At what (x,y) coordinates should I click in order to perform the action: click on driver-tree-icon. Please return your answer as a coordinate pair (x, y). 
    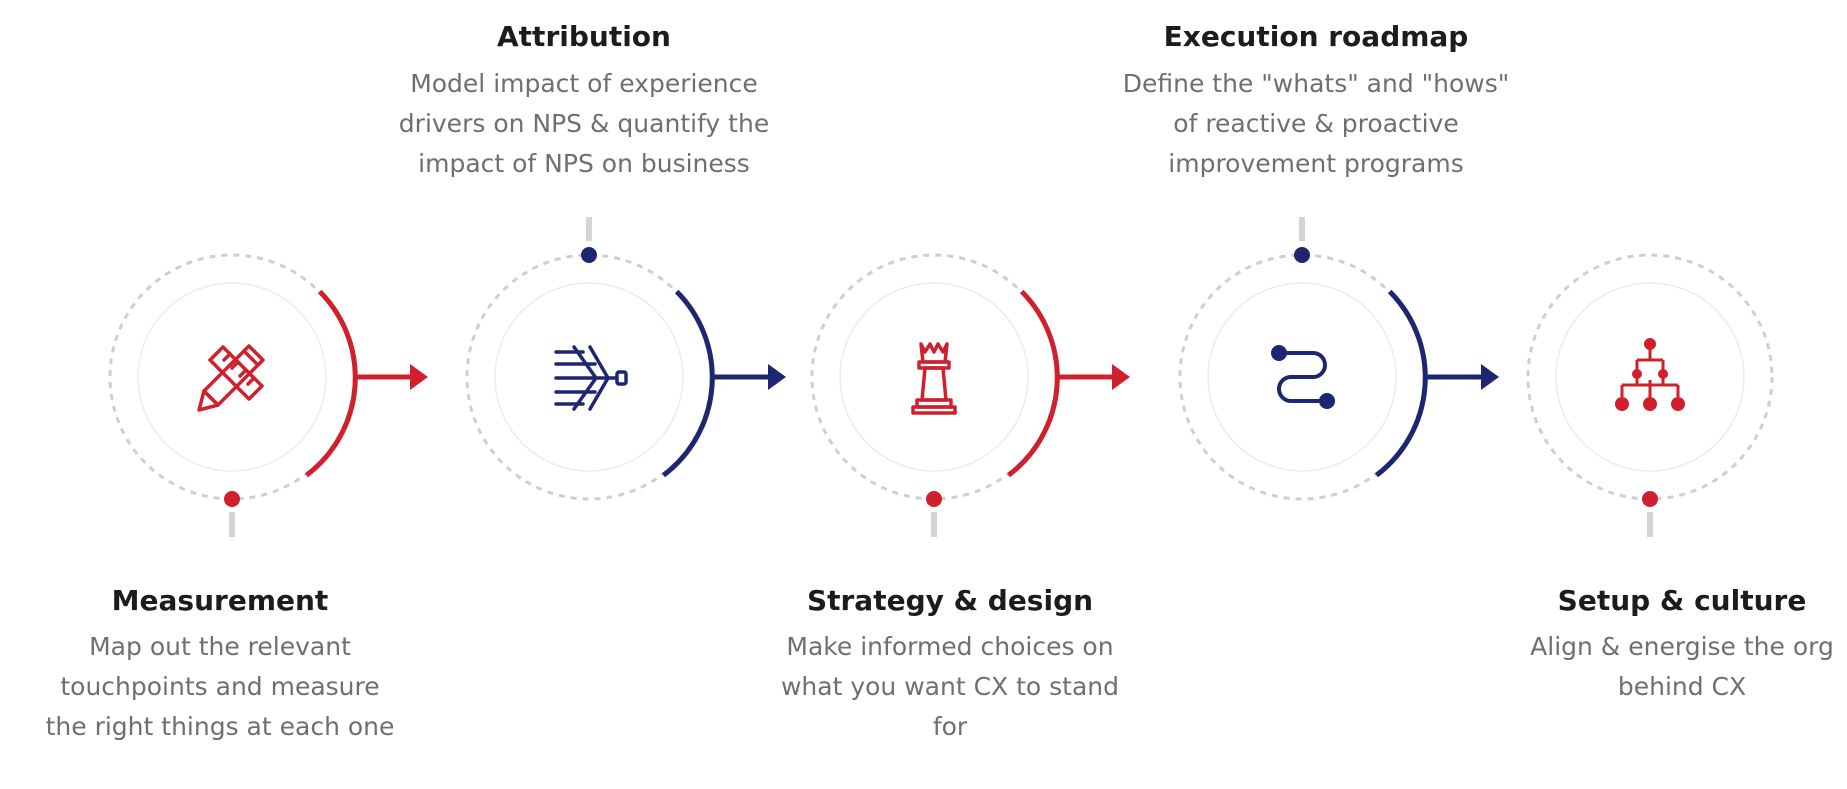
    Looking at the image, I should click on (591, 378).